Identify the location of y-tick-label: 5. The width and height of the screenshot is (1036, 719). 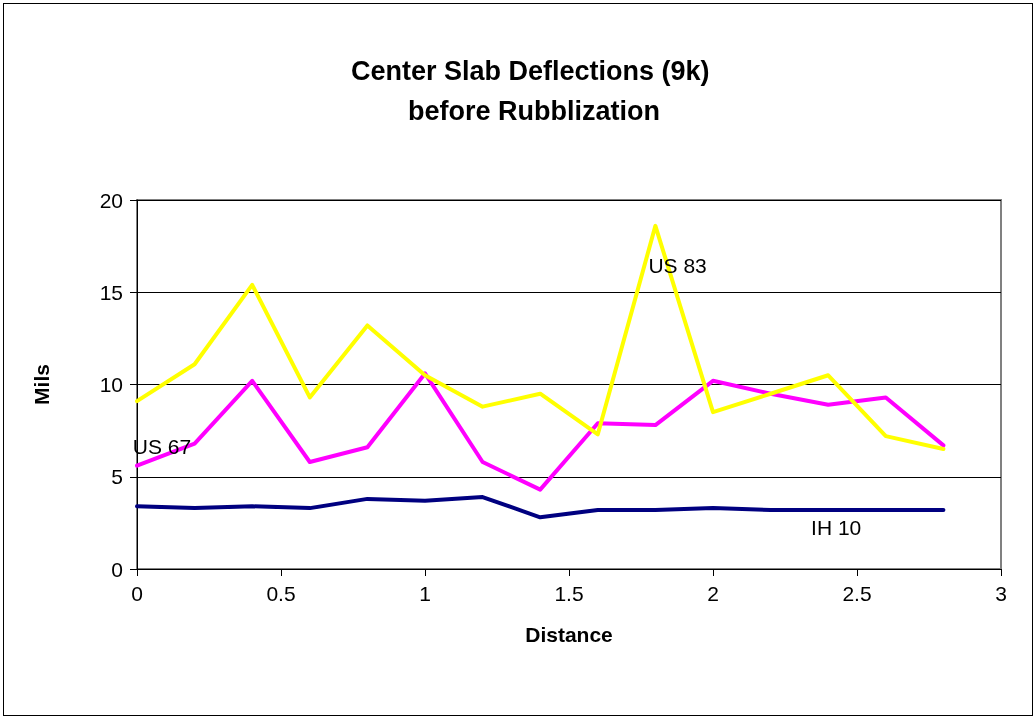
(117, 477).